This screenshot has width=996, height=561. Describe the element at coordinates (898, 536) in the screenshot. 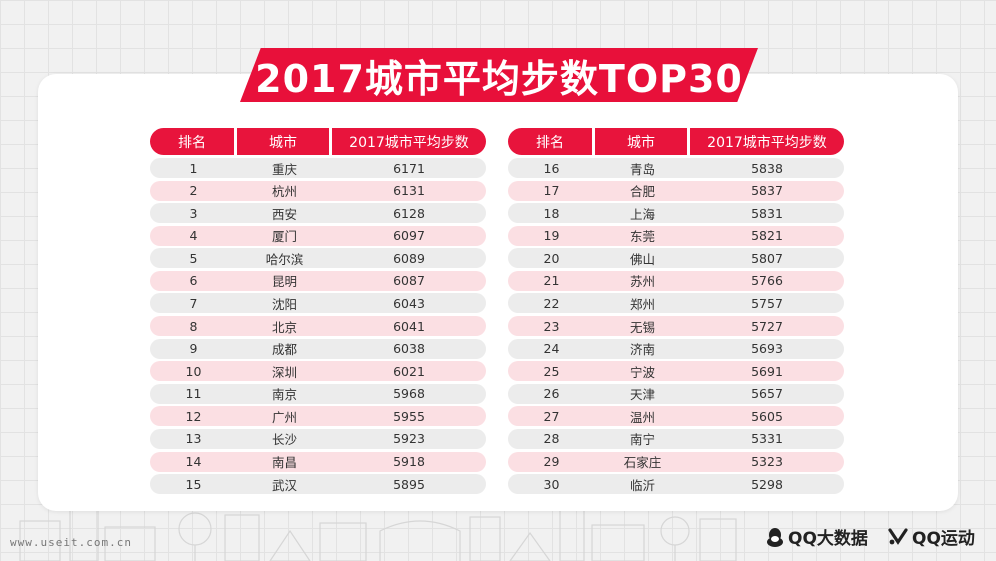

I see `qq-sport-icon` at that location.